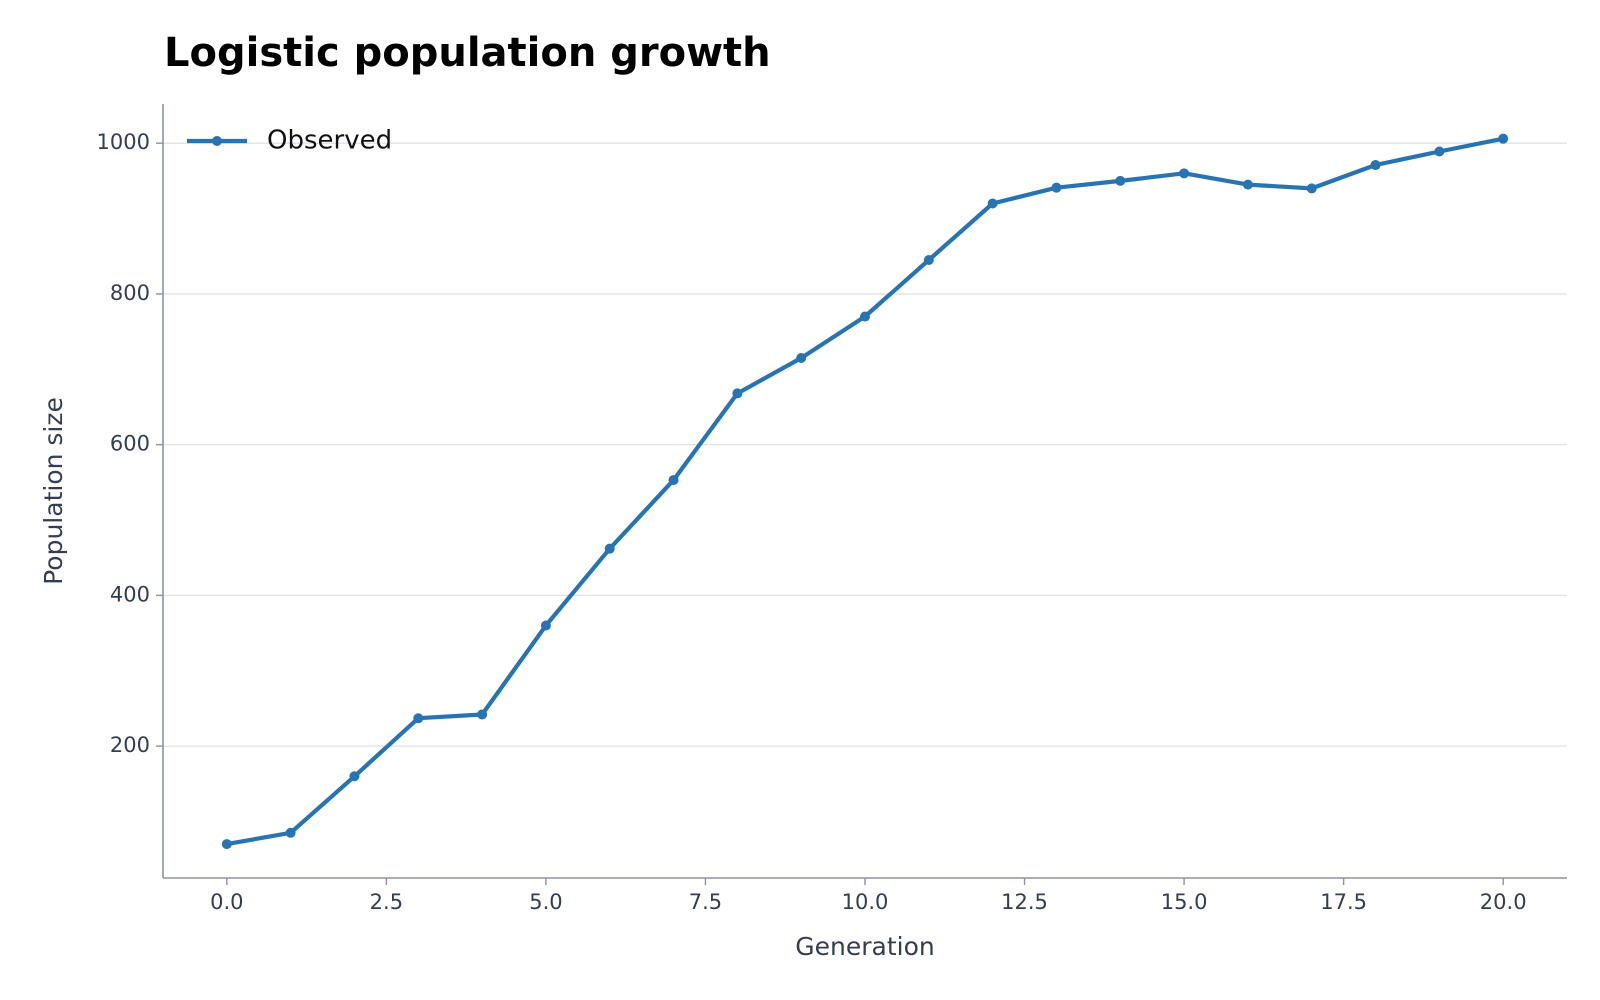 This screenshot has height=1000, width=1600. What do you see at coordinates (1343, 902) in the screenshot?
I see `x-tick-label: 17.5` at bounding box center [1343, 902].